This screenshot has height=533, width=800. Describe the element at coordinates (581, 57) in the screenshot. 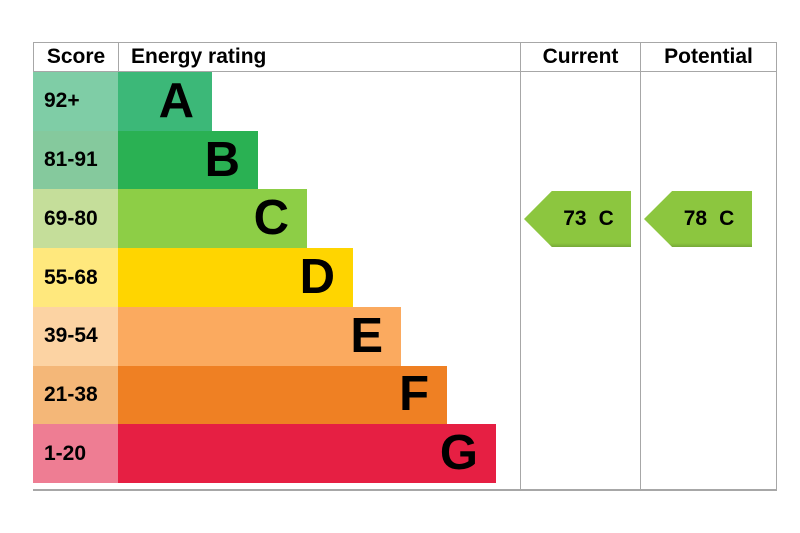

I see `header-current: Current` at that location.